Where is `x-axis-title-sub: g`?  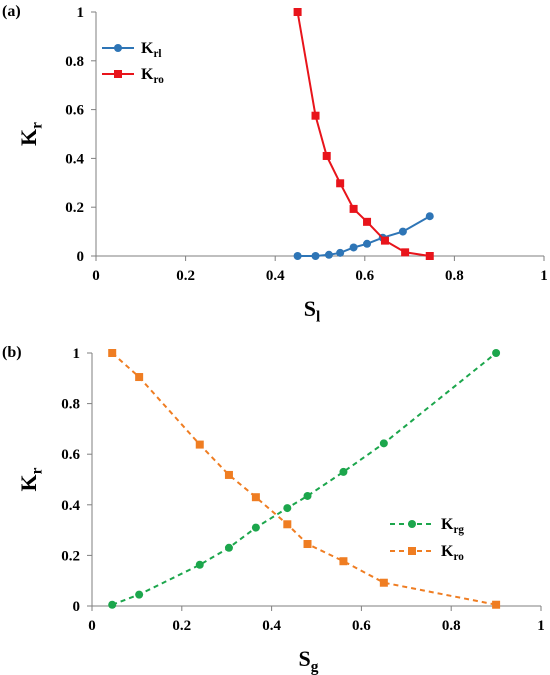 x-axis-title-sub: g is located at coordinates (315, 666).